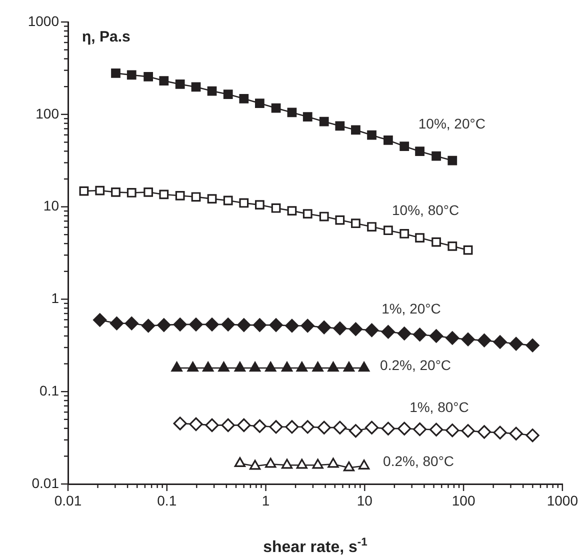  I want to click on x-tick-label: 10, so click(364, 500).